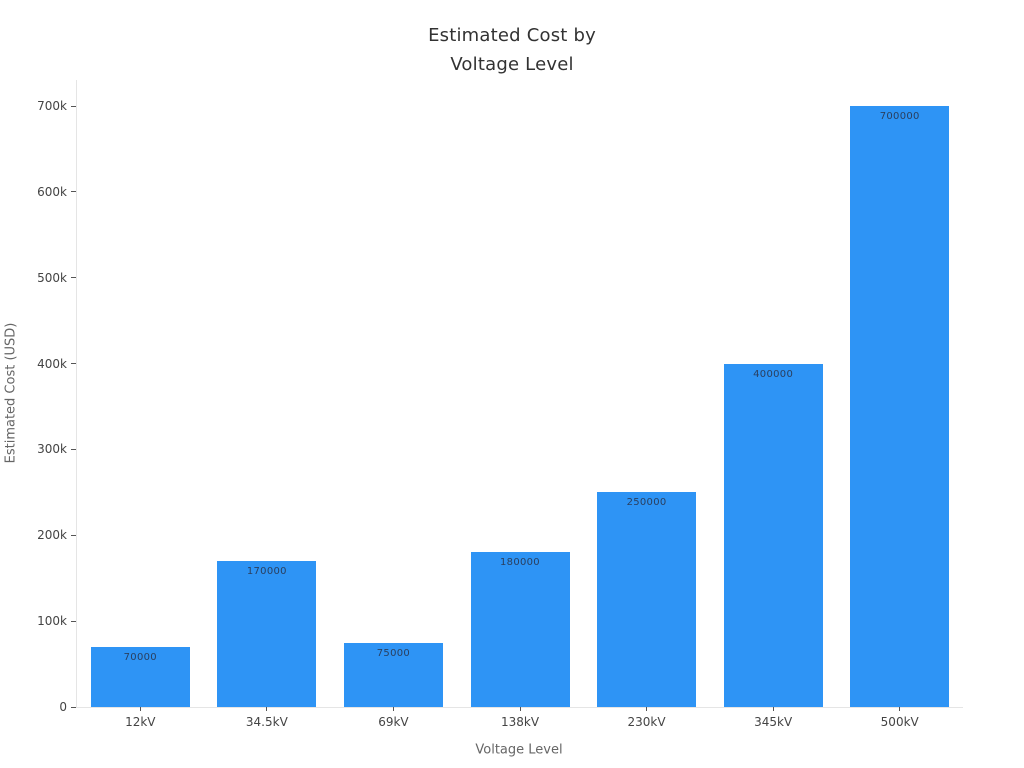 The height and width of the screenshot is (768, 1024). I want to click on y-tick-label: 400k, so click(52, 363).